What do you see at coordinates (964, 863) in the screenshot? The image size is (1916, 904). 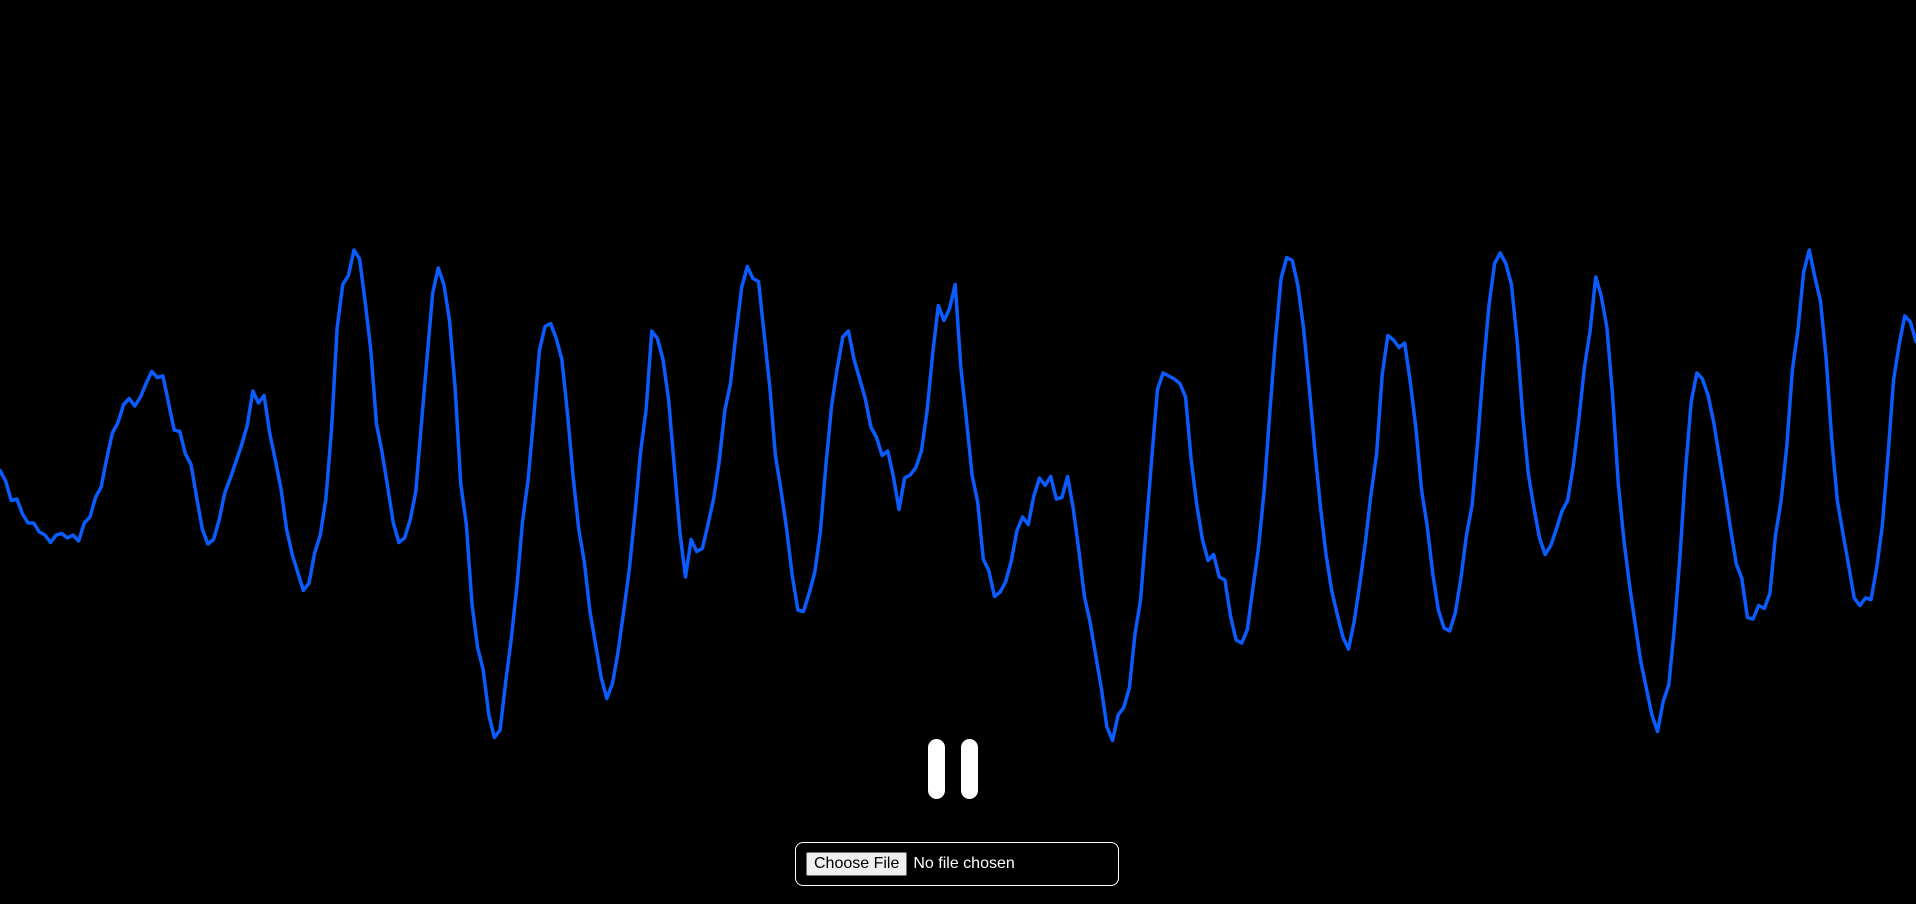 I see `file-status-text: No file chosen` at bounding box center [964, 863].